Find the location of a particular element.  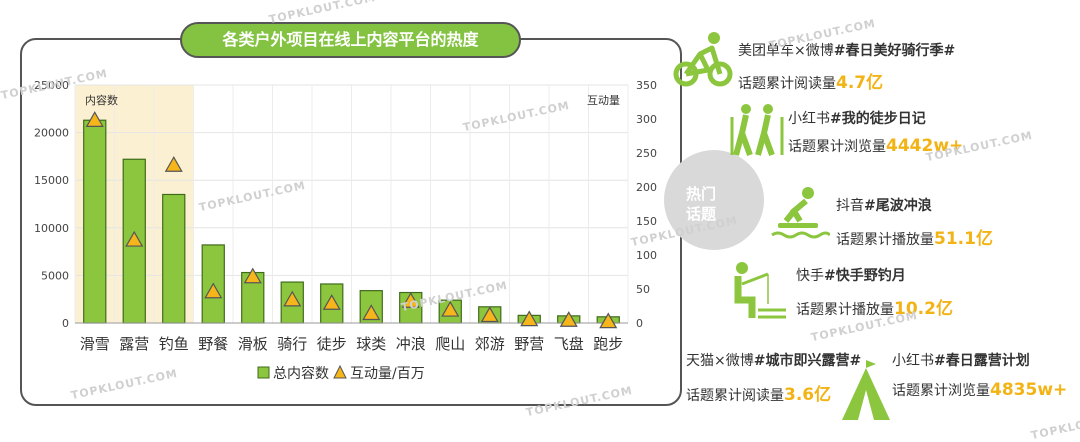

topic-1-stat: 话题累计阅读量4.7亿 is located at coordinates (810, 80).